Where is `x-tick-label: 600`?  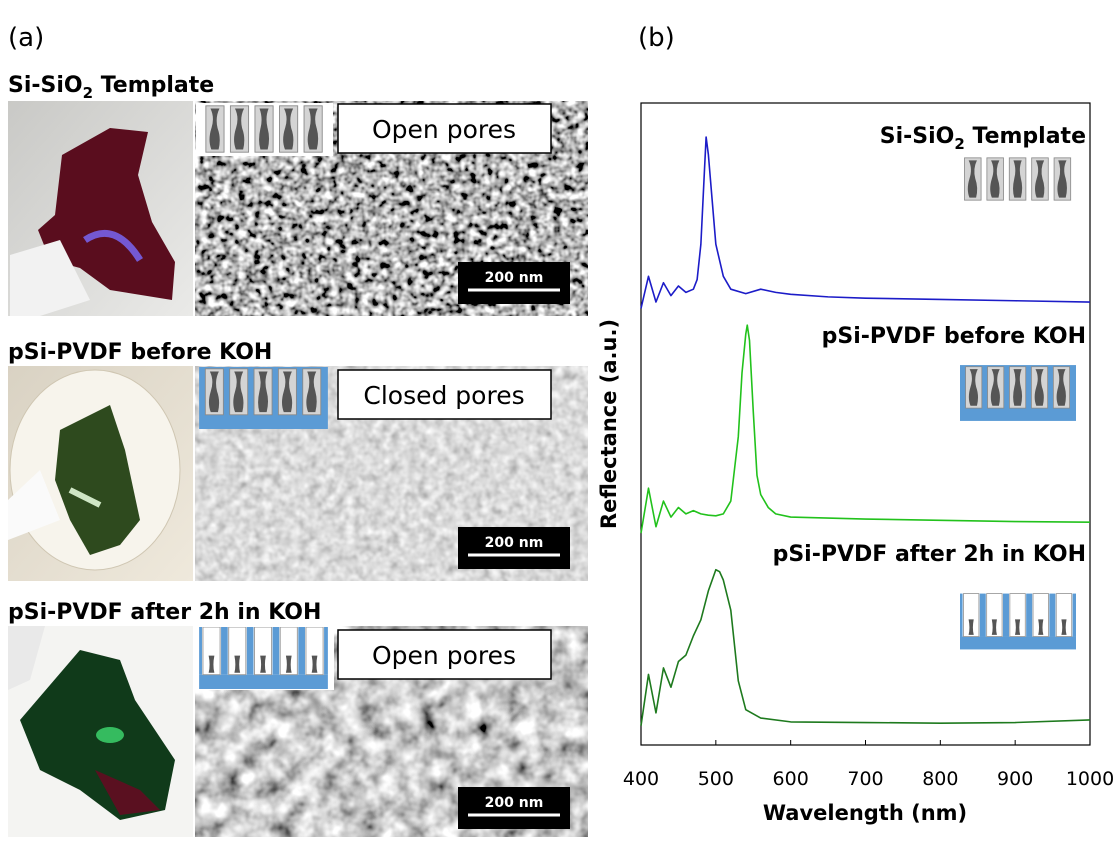
x-tick-label: 600 is located at coordinates (791, 779).